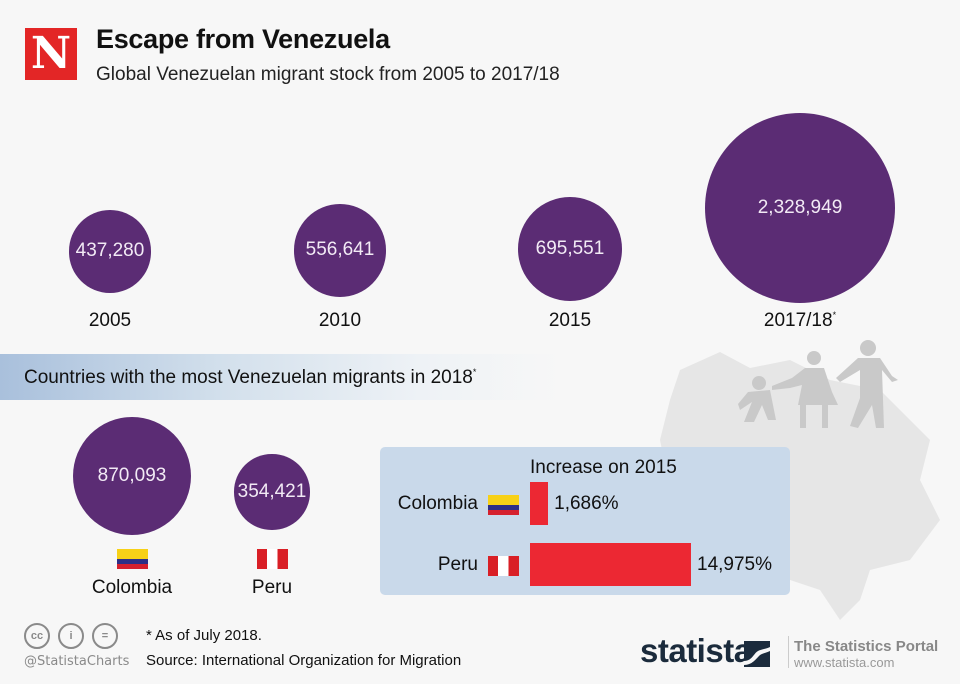 Image resolution: width=960 pixels, height=684 pixels. I want to click on bubble-value: 695,551, so click(570, 249).